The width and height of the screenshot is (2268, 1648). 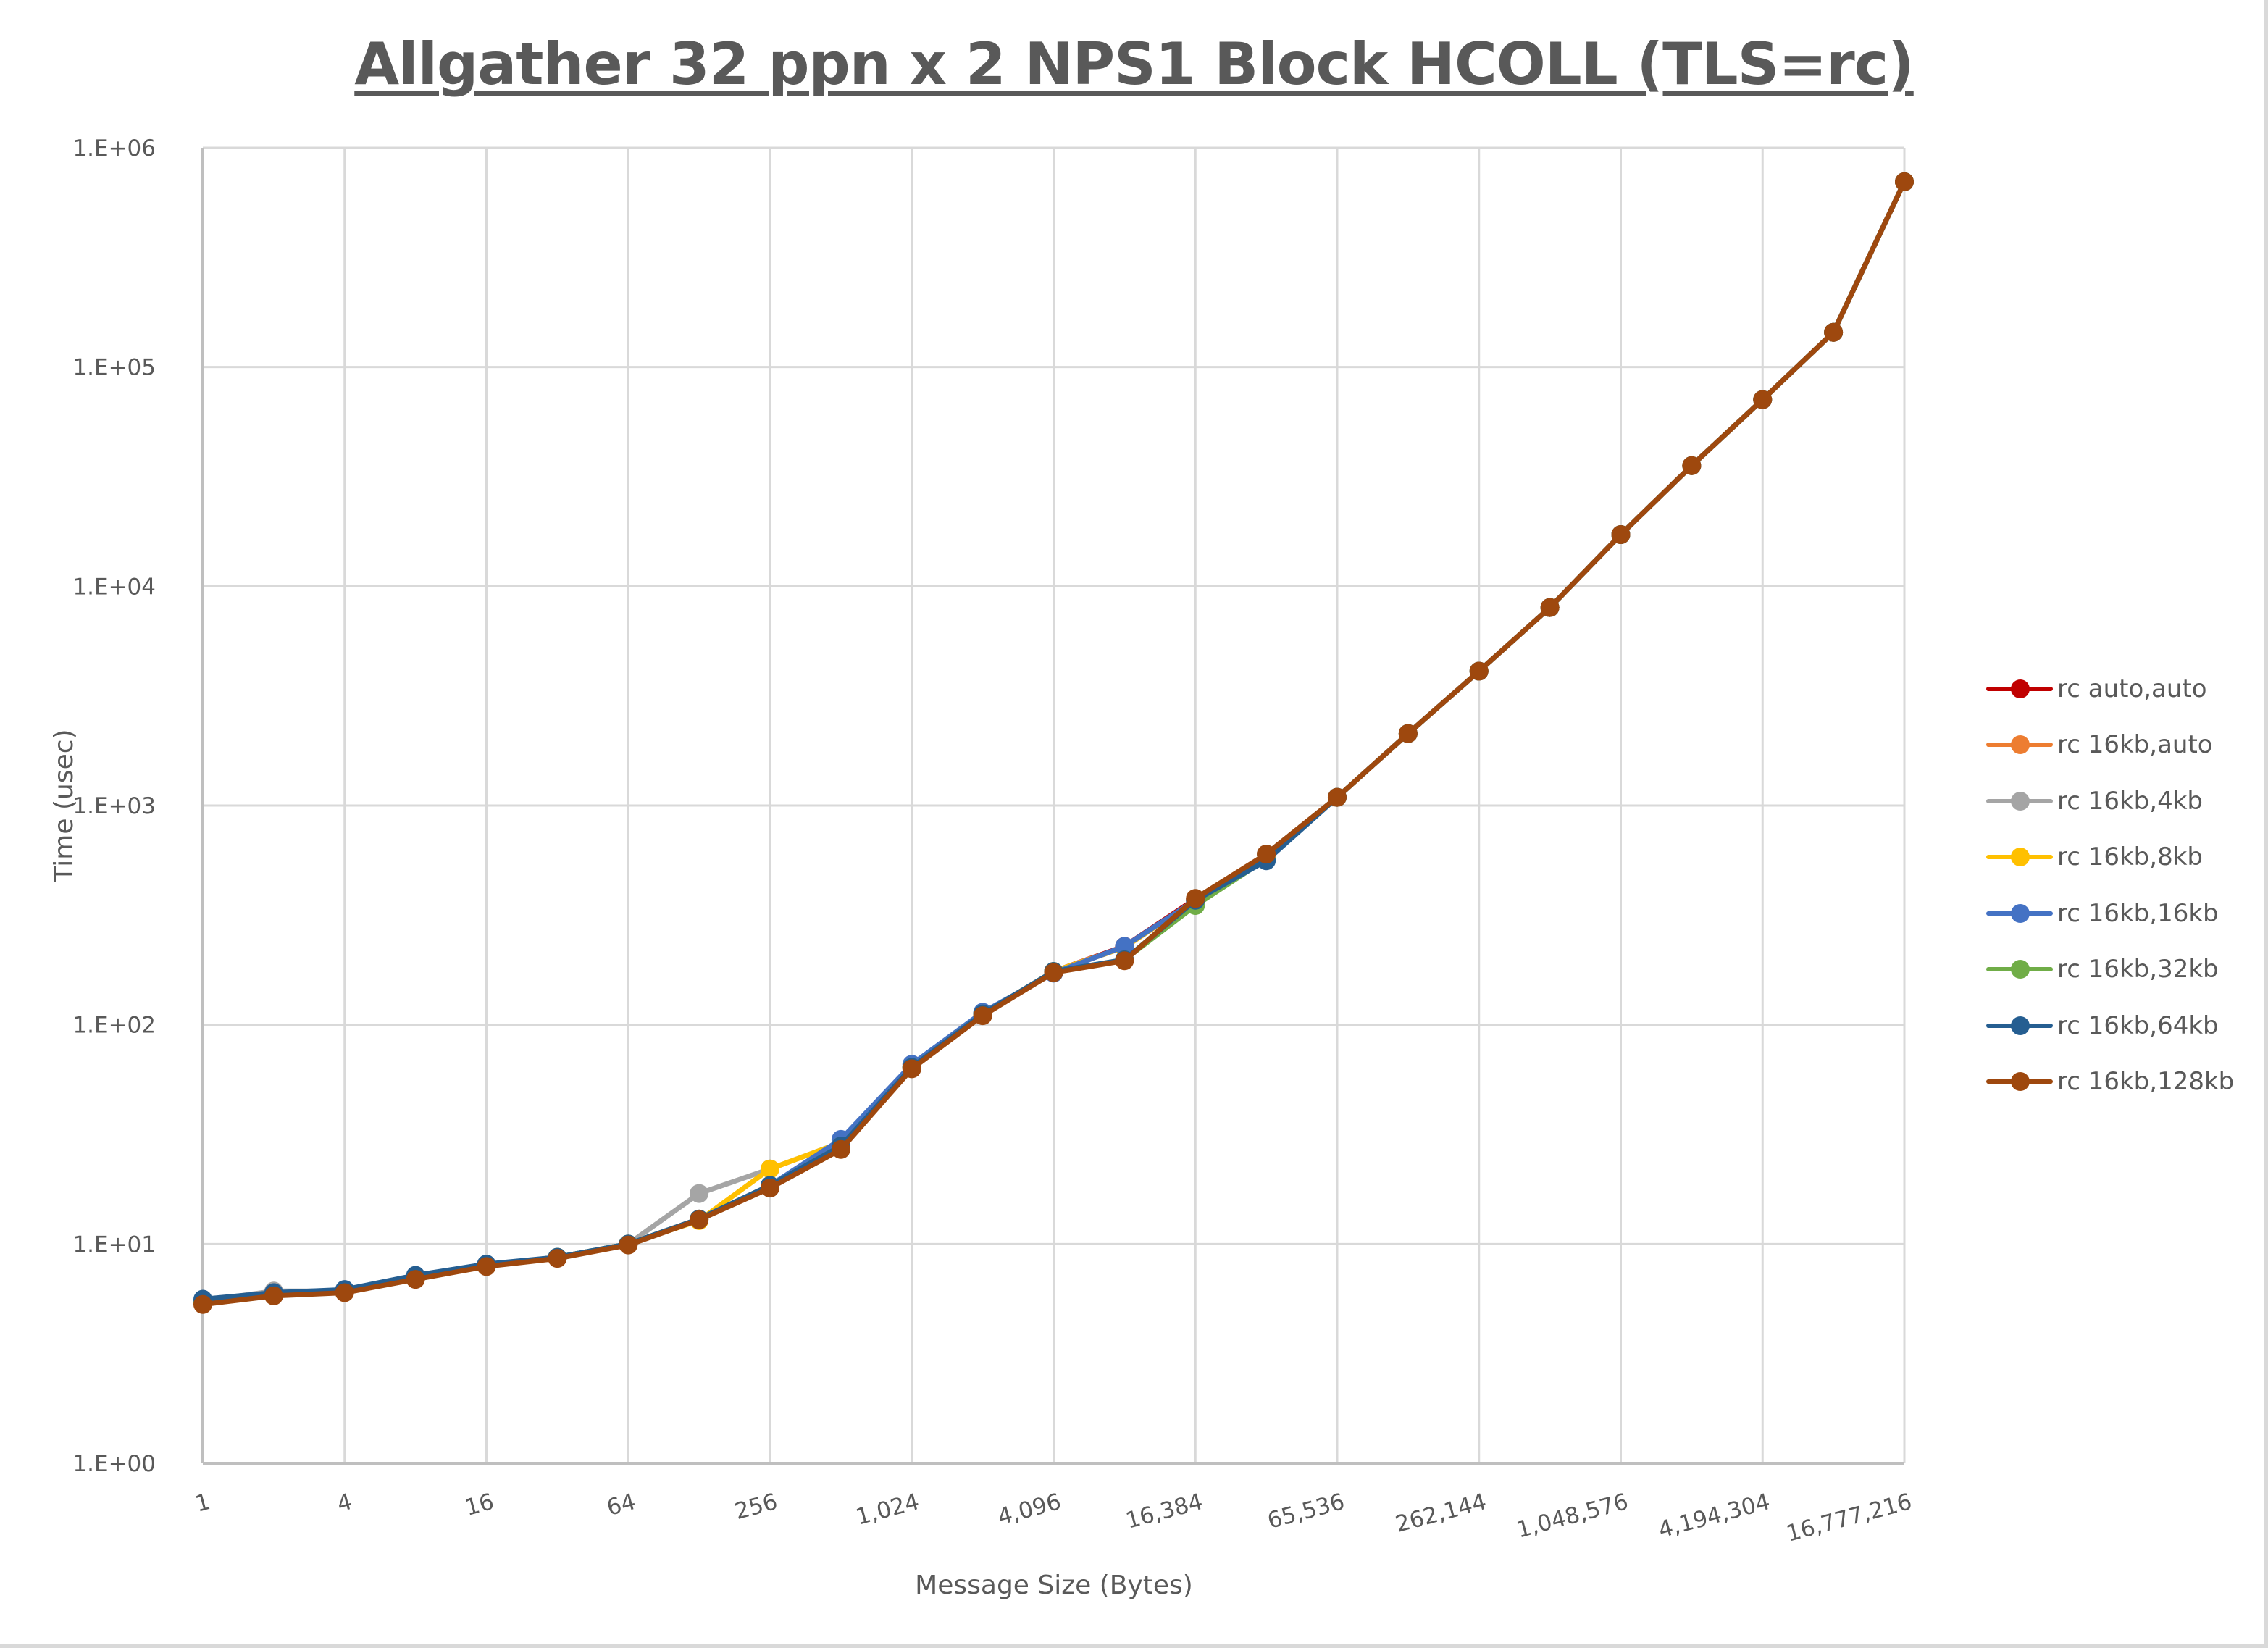 I want to click on legend-item: rc 16kb,128kb, so click(x=2110, y=1082).